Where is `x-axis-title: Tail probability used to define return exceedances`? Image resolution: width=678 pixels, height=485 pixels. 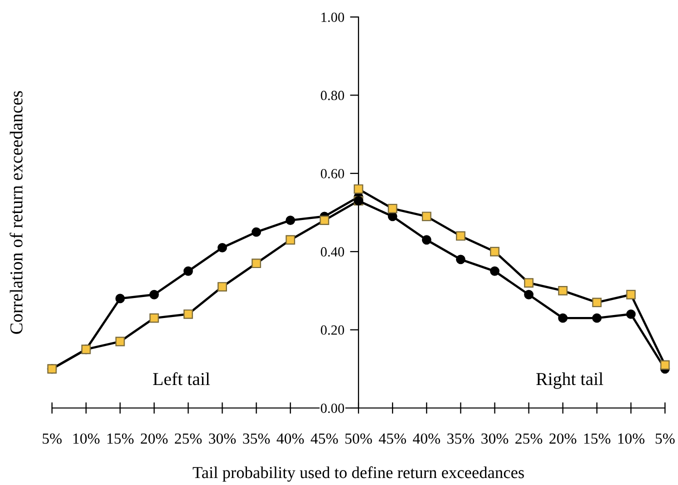
x-axis-title: Tail probability used to define return exceedances is located at coordinates (358, 474).